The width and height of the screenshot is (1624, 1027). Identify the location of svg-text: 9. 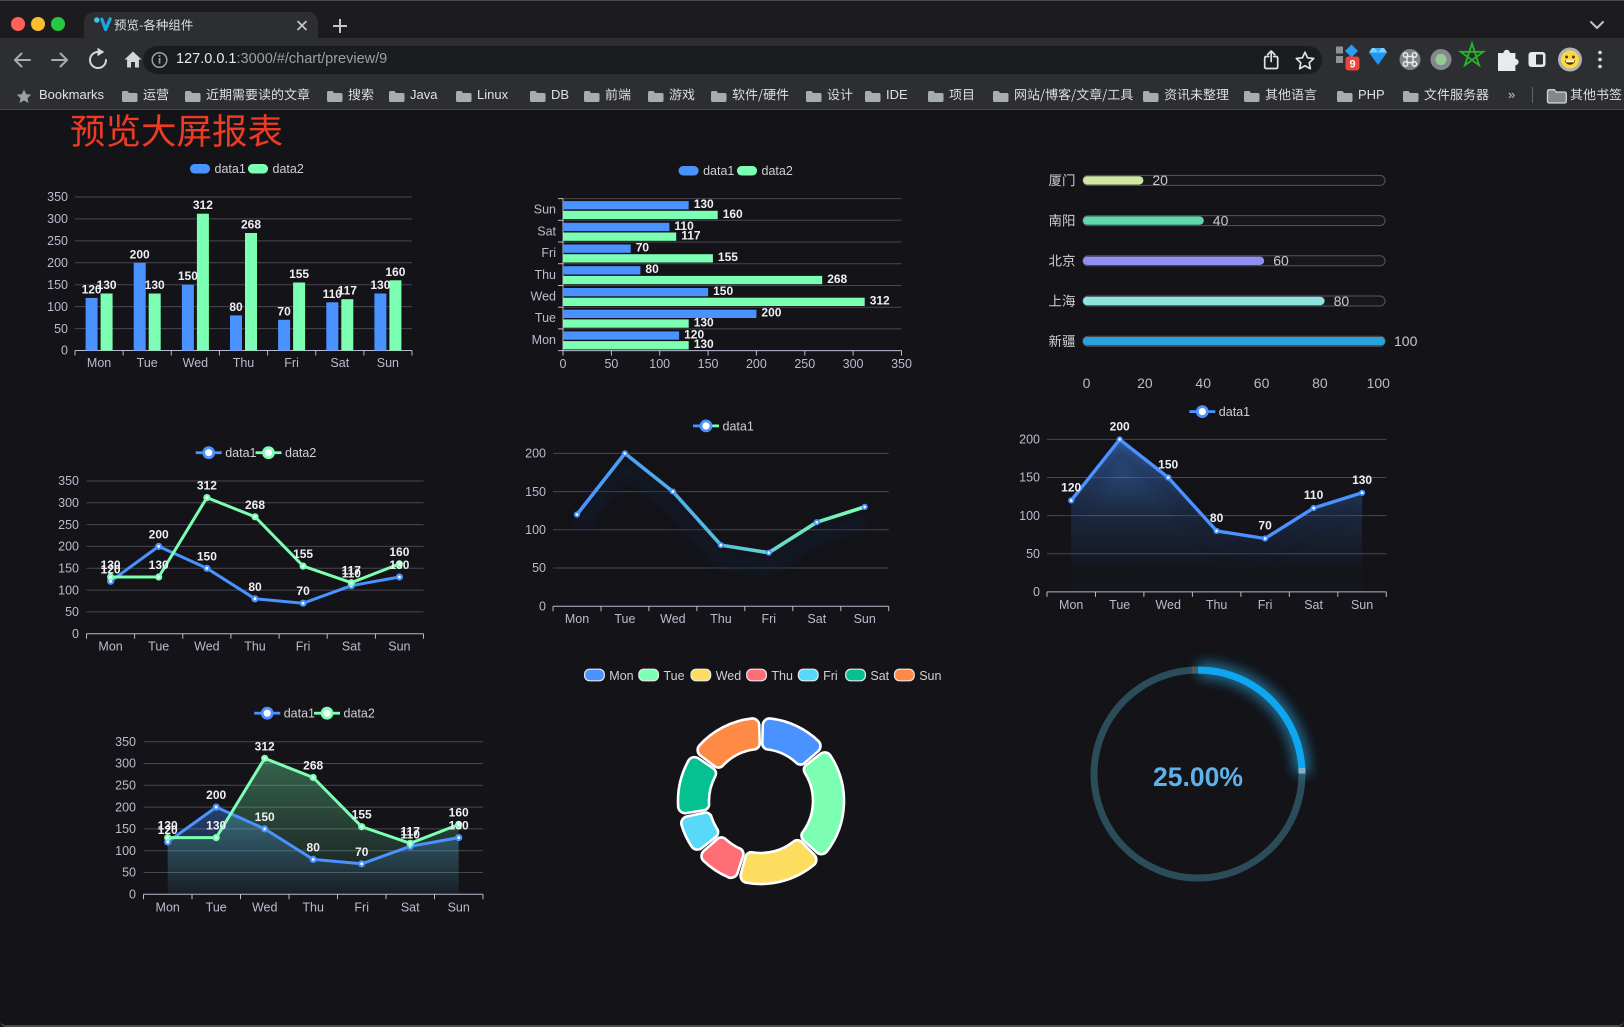
(1352, 65).